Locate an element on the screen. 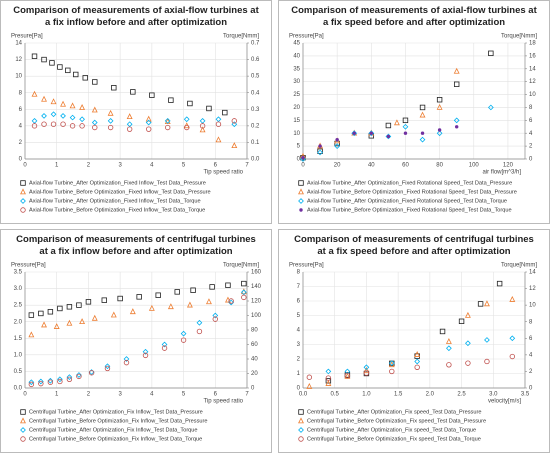 This screenshot has width=550, height=453. y2-tick-label: 14 is located at coordinates (532, 273).